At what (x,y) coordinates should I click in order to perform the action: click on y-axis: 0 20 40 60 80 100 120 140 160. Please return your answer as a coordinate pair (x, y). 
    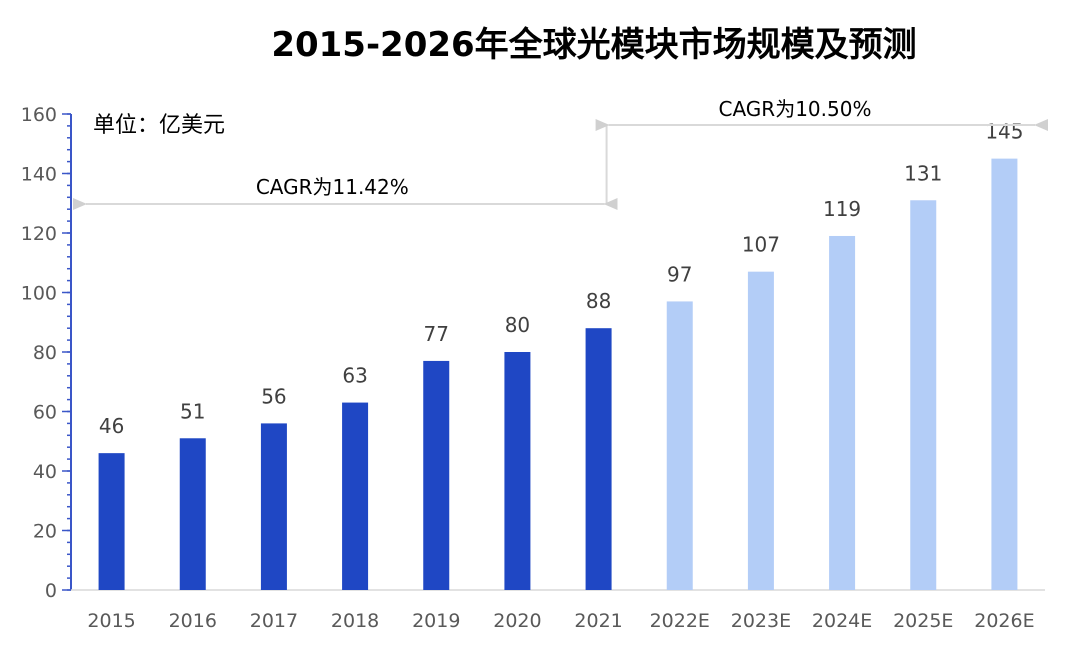
    Looking at the image, I should click on (46, 353).